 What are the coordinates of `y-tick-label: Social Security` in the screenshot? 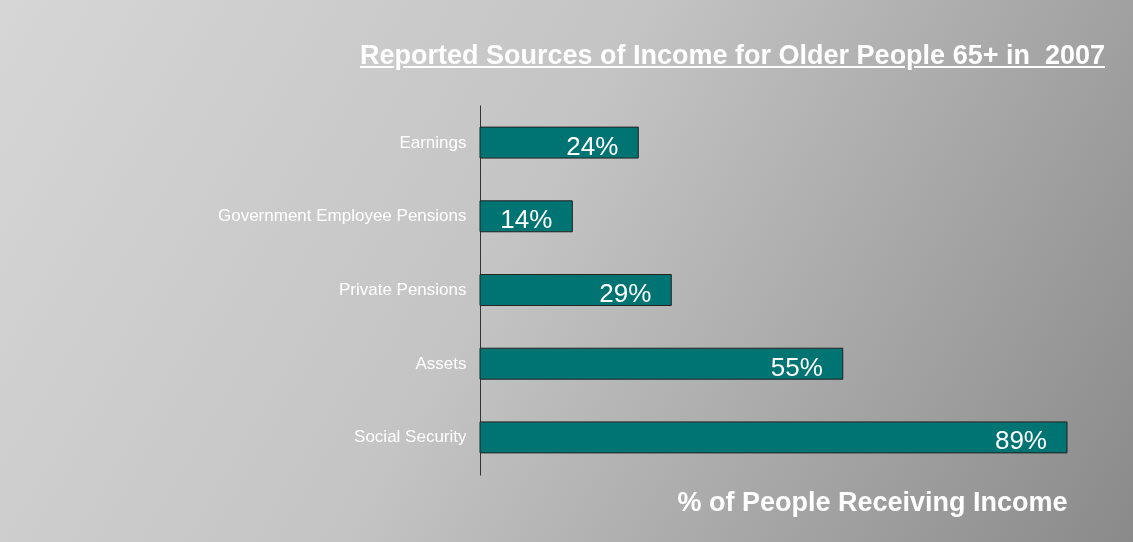 It's located at (410, 437).